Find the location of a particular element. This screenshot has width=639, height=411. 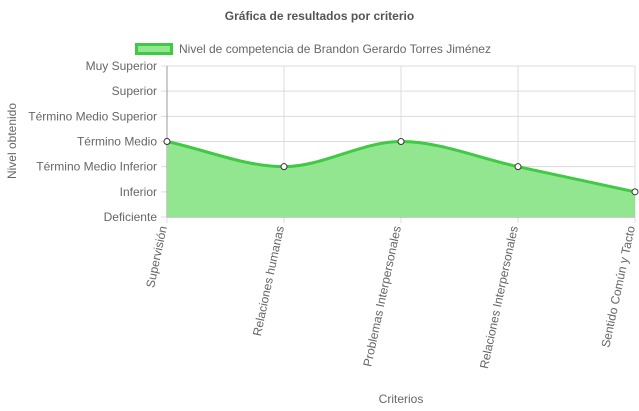

y-tick-label: Deficiente is located at coordinates (131, 217).